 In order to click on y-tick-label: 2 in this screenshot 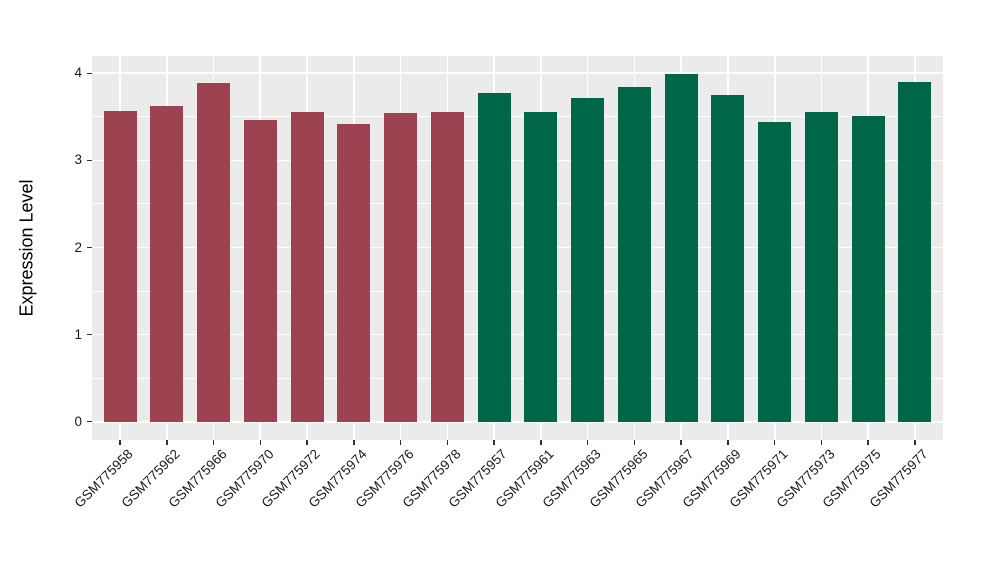, I will do `click(78, 247)`.